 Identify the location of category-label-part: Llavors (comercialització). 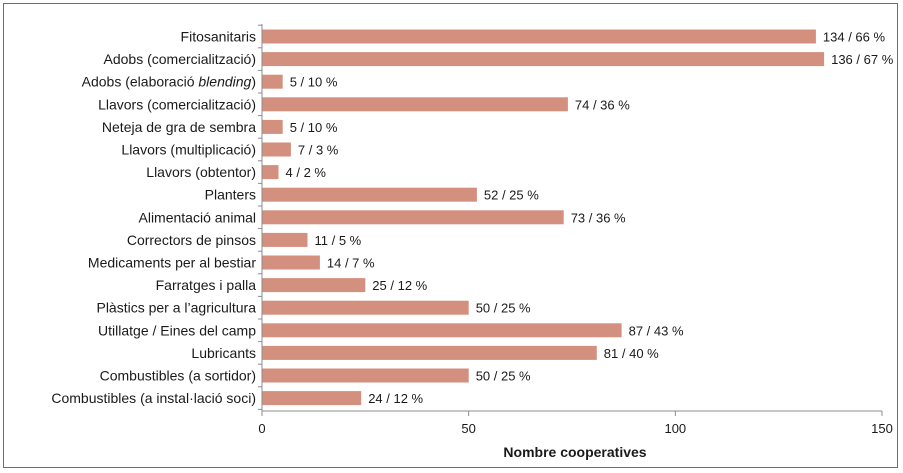
(177, 104).